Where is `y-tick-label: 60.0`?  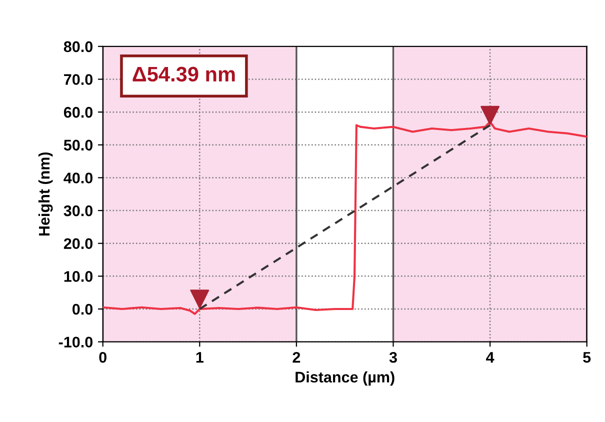
y-tick-label: 60.0 is located at coordinates (78, 112).